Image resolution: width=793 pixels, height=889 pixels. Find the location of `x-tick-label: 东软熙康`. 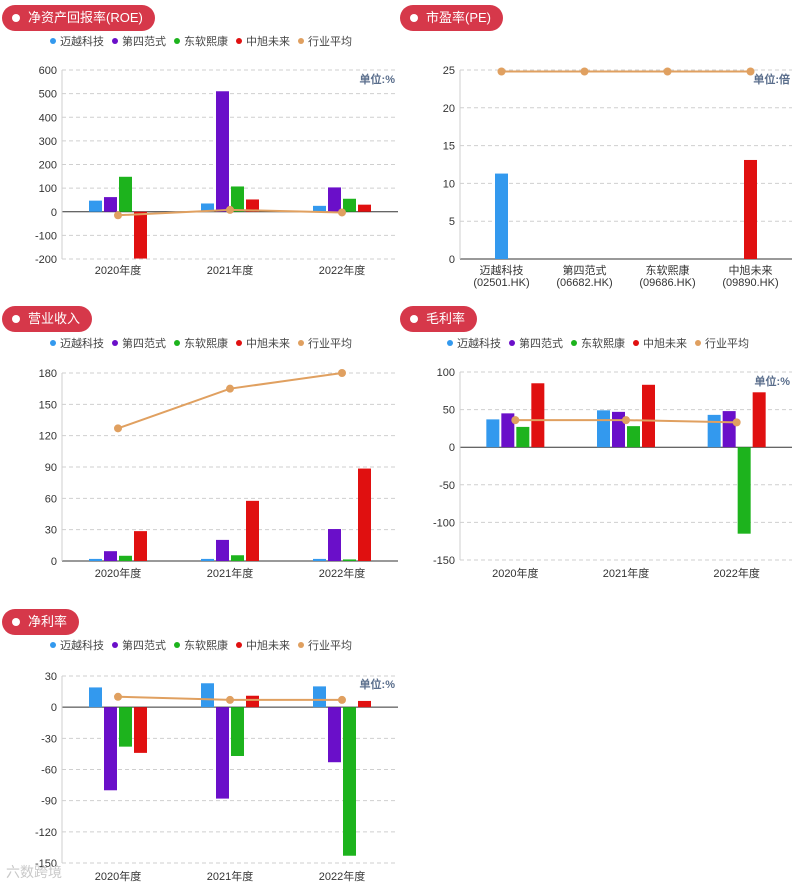

x-tick-label: 东软熙康 is located at coordinates (668, 270).